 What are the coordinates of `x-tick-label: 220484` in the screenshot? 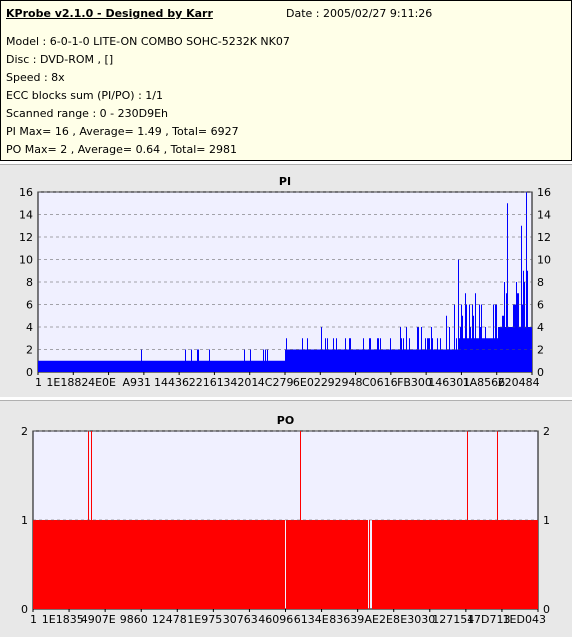 It's located at (519, 382).